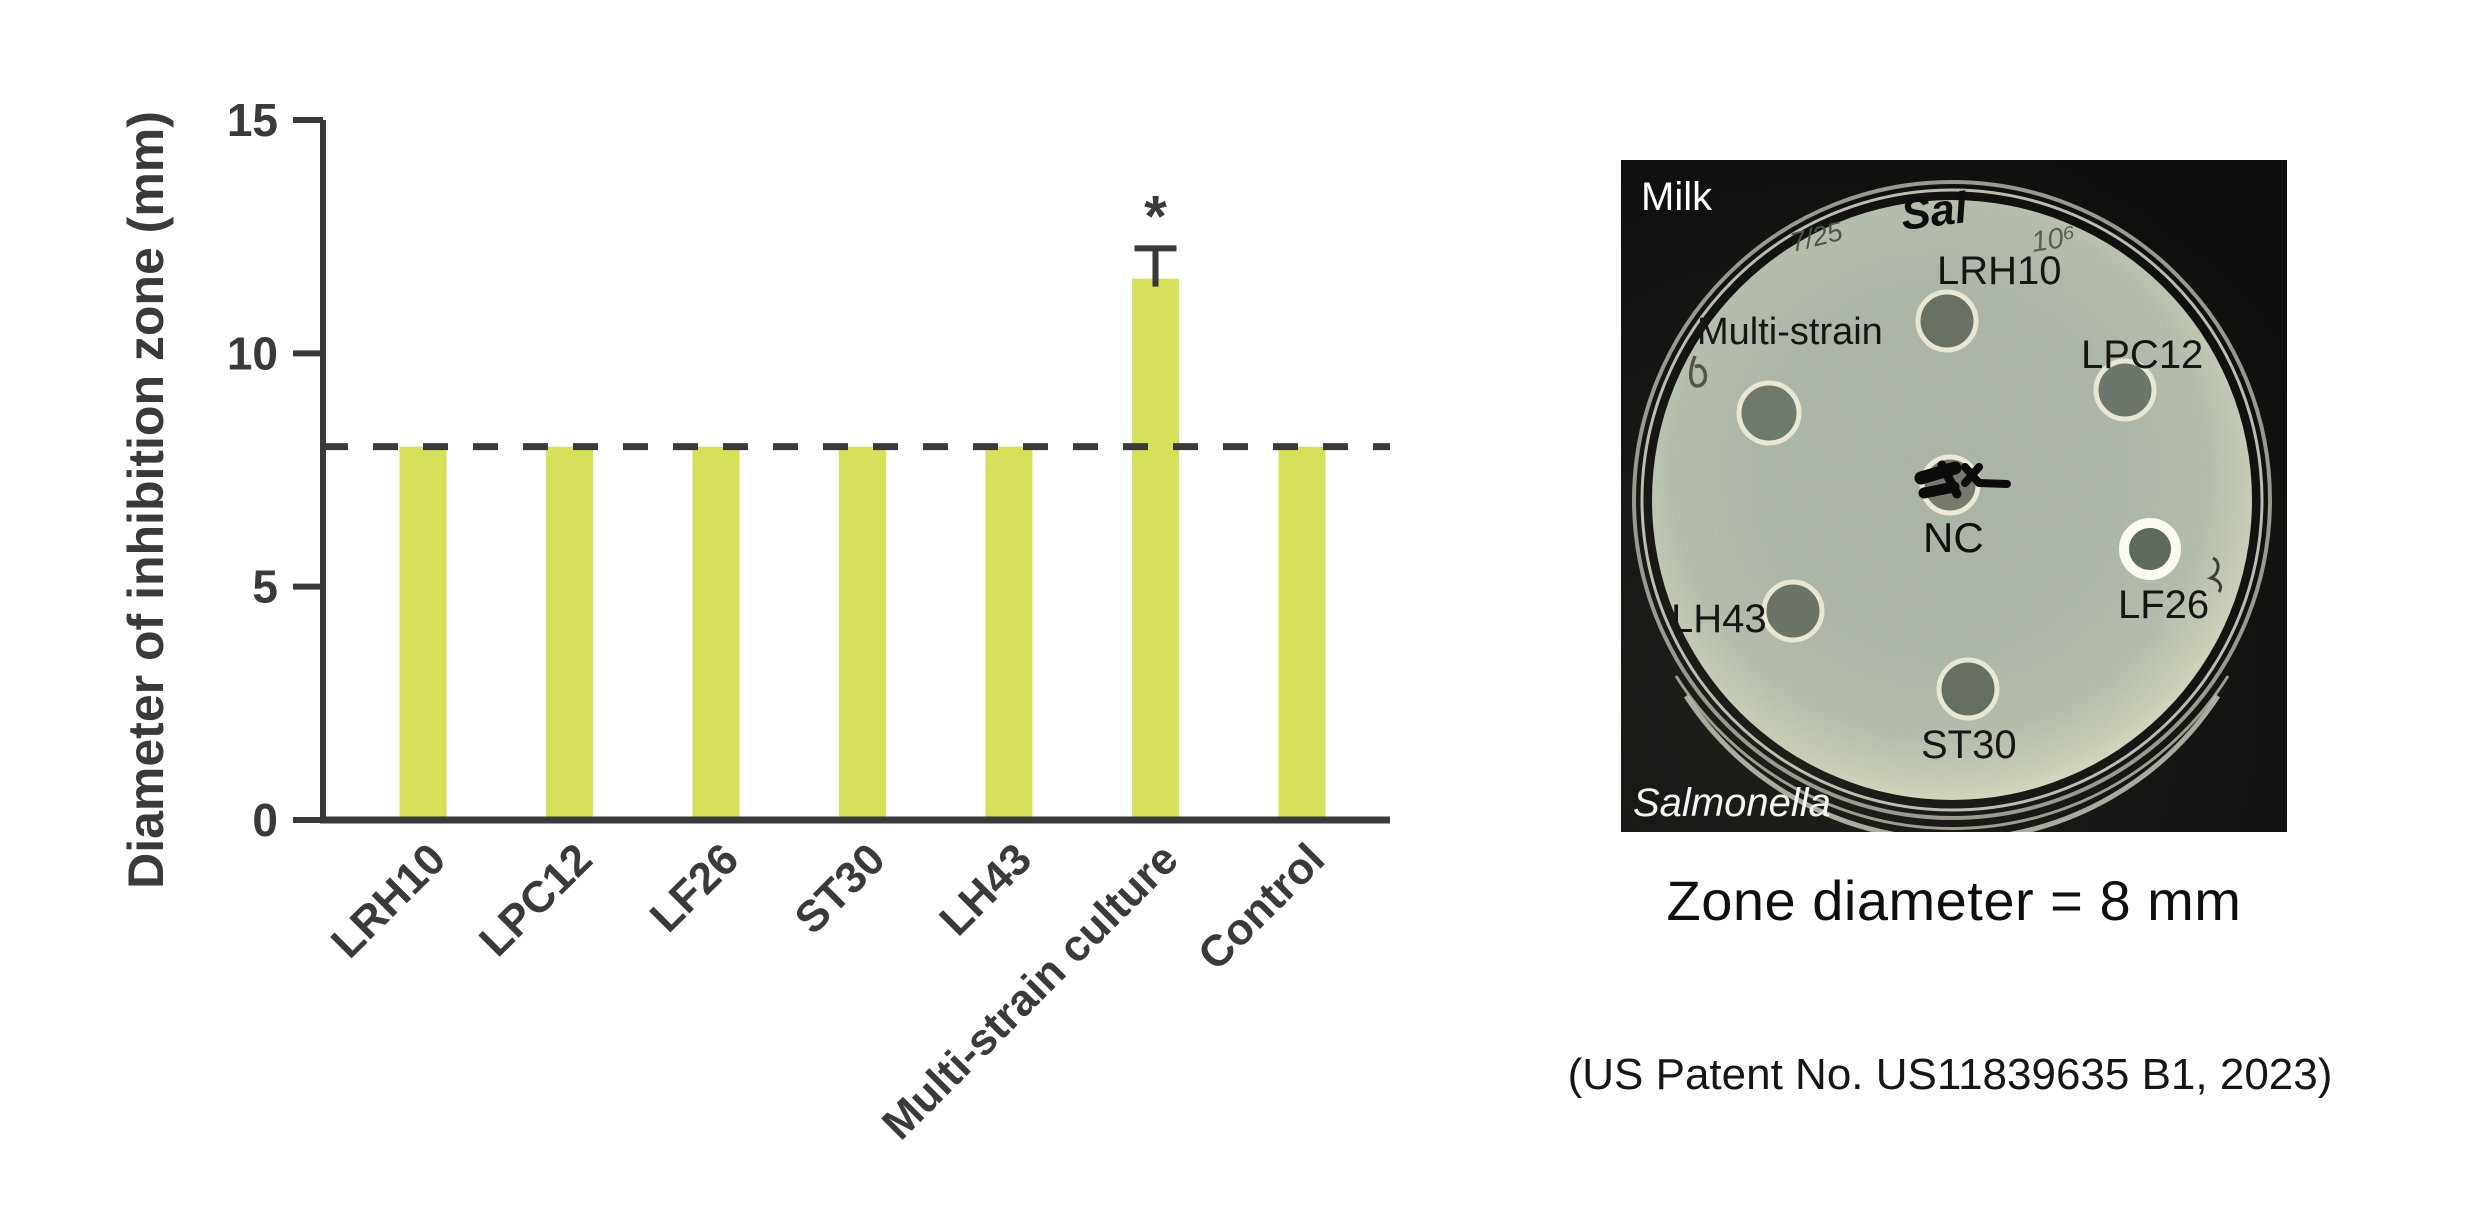 The height and width of the screenshot is (1209, 2467). Describe the element at coordinates (388, 900) in the screenshot. I see `x-category-label-lrh10: LRH10` at that location.